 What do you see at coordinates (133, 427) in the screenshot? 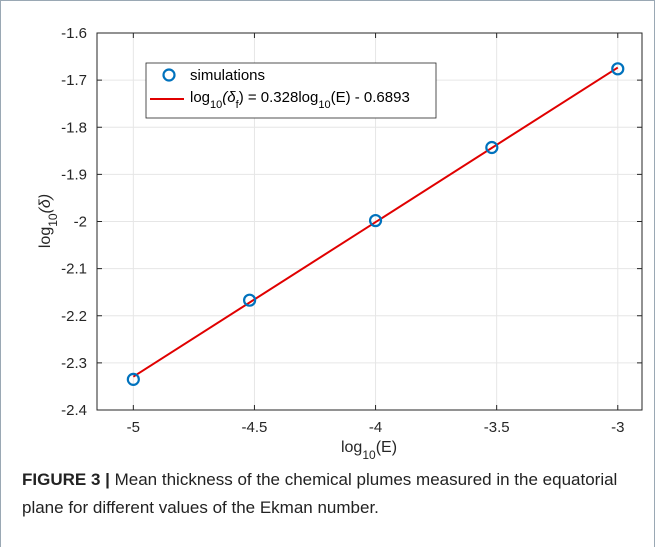
I see `x-tick-label: -5` at bounding box center [133, 427].